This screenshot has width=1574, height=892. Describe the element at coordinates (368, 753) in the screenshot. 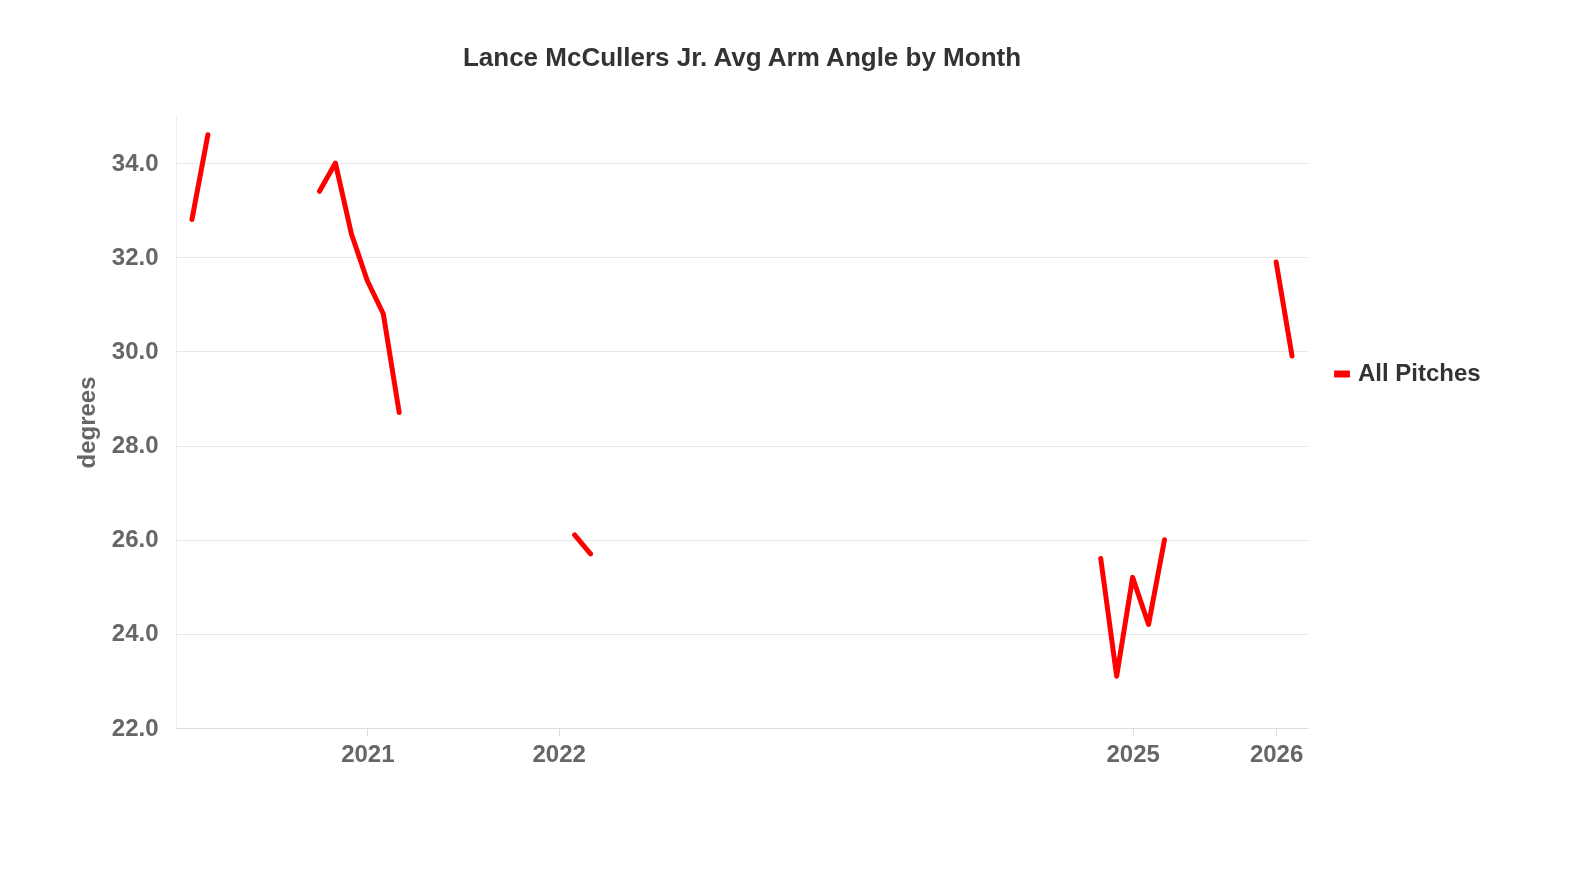

I see `x-tick-label: 2021` at that location.